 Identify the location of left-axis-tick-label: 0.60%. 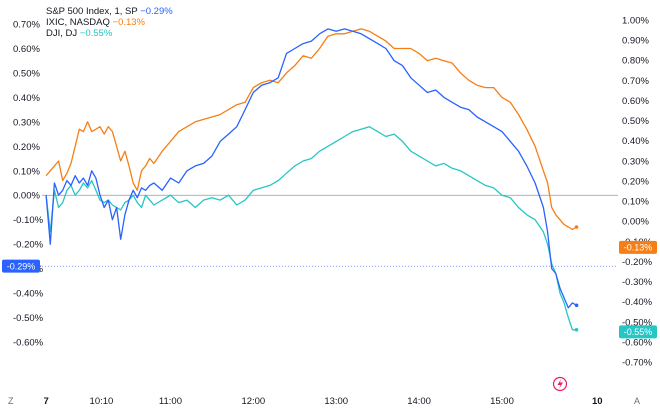
(26, 49).